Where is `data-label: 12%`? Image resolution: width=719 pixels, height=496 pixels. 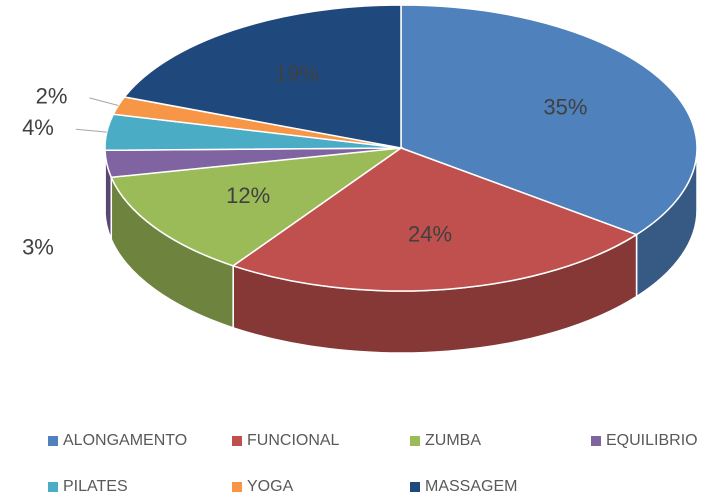
data-label: 12% is located at coordinates (248, 195).